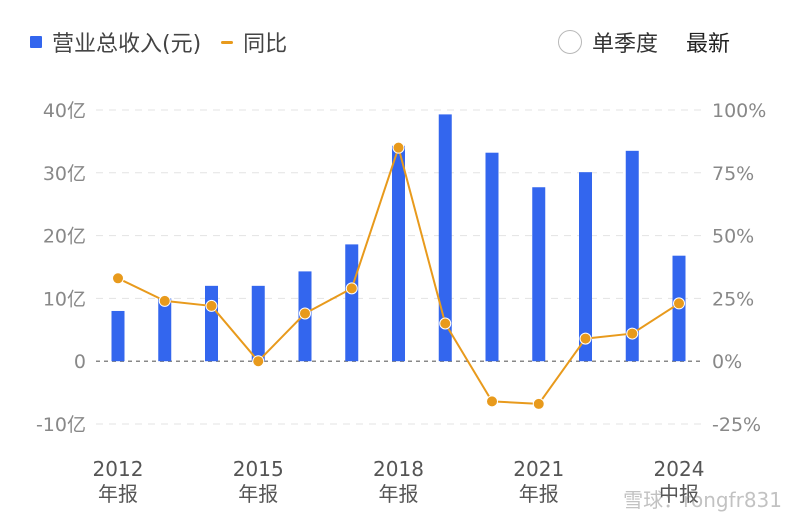 Image resolution: width=800 pixels, height=527 pixels. I want to click on watermark: 雪球：rongfr831, so click(702, 500).